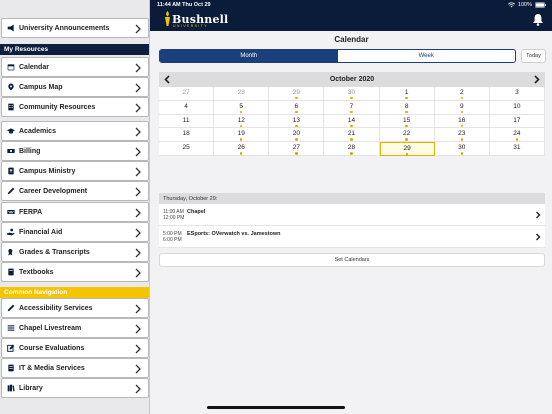 The width and height of the screenshot is (552, 414). What do you see at coordinates (242, 149) in the screenshot?
I see `calendar-day: 26` at bounding box center [242, 149].